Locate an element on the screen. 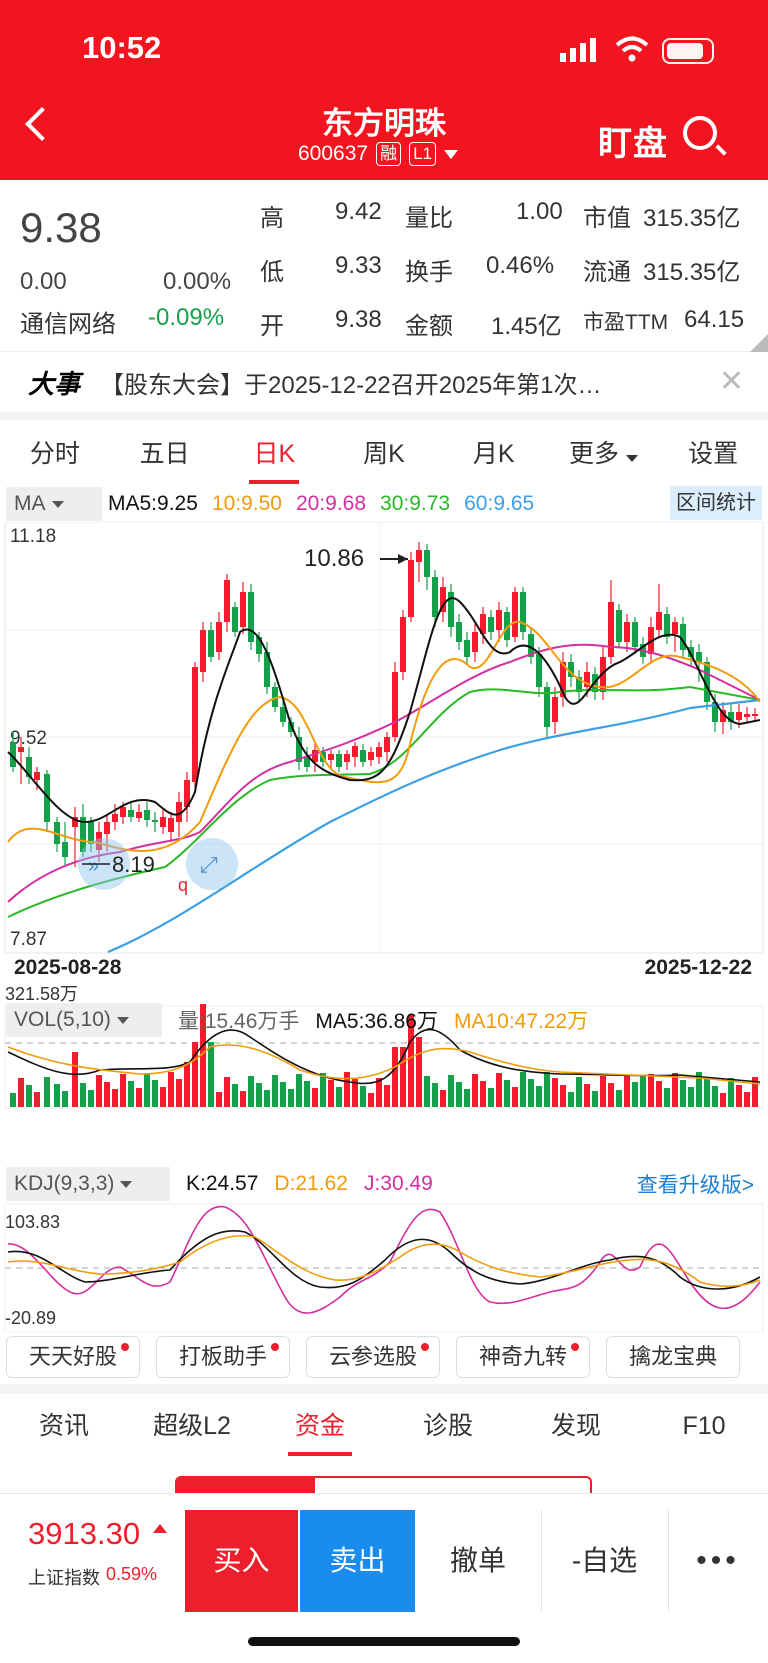  volume-bars is located at coordinates (384, 1055).